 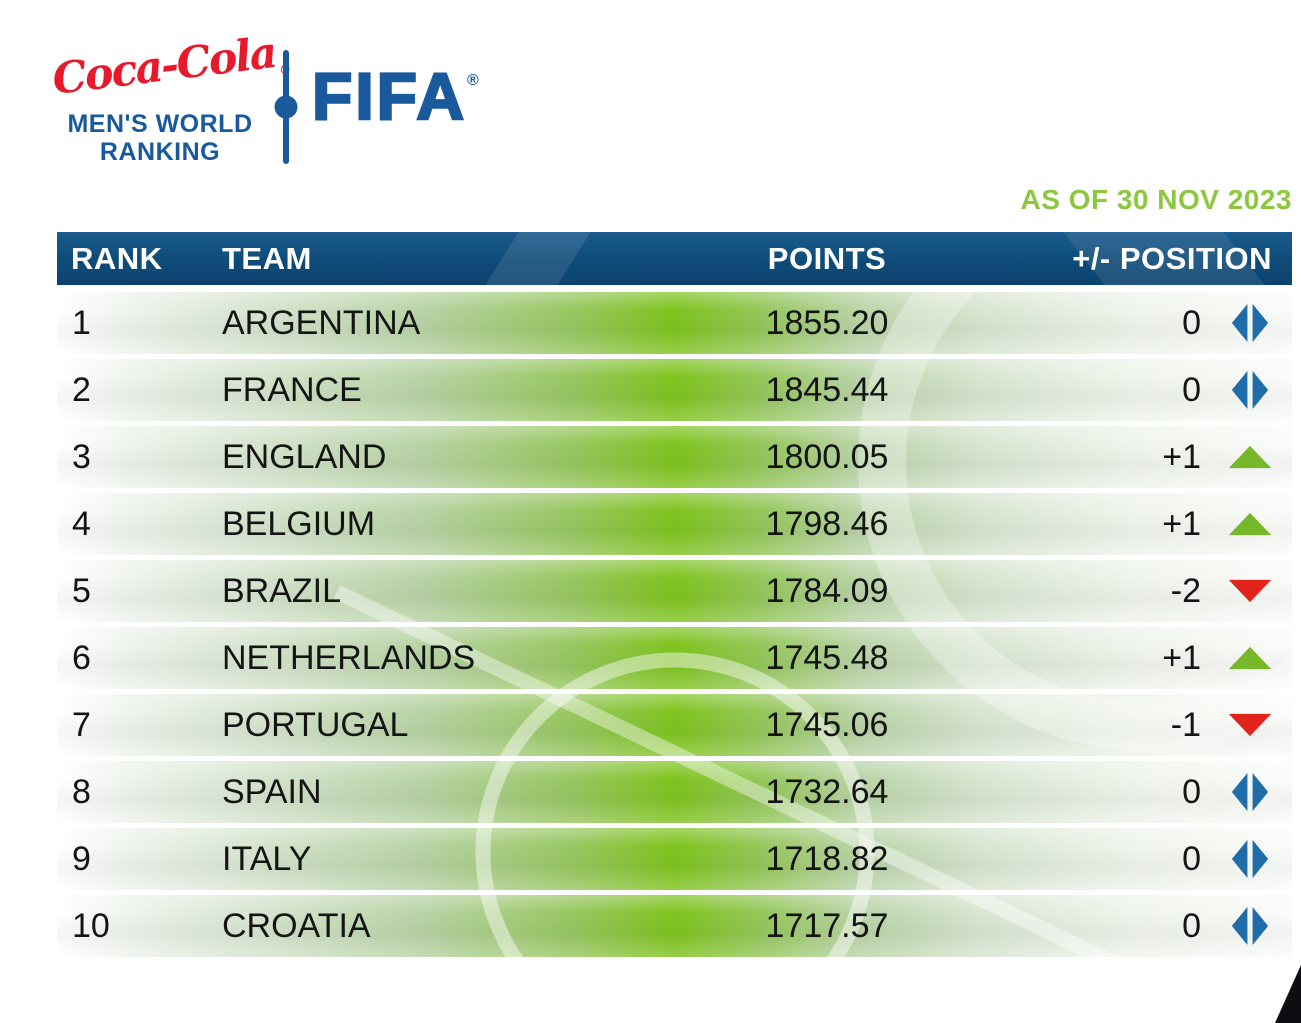 What do you see at coordinates (267, 258) in the screenshot?
I see `header-team: TEAM` at bounding box center [267, 258].